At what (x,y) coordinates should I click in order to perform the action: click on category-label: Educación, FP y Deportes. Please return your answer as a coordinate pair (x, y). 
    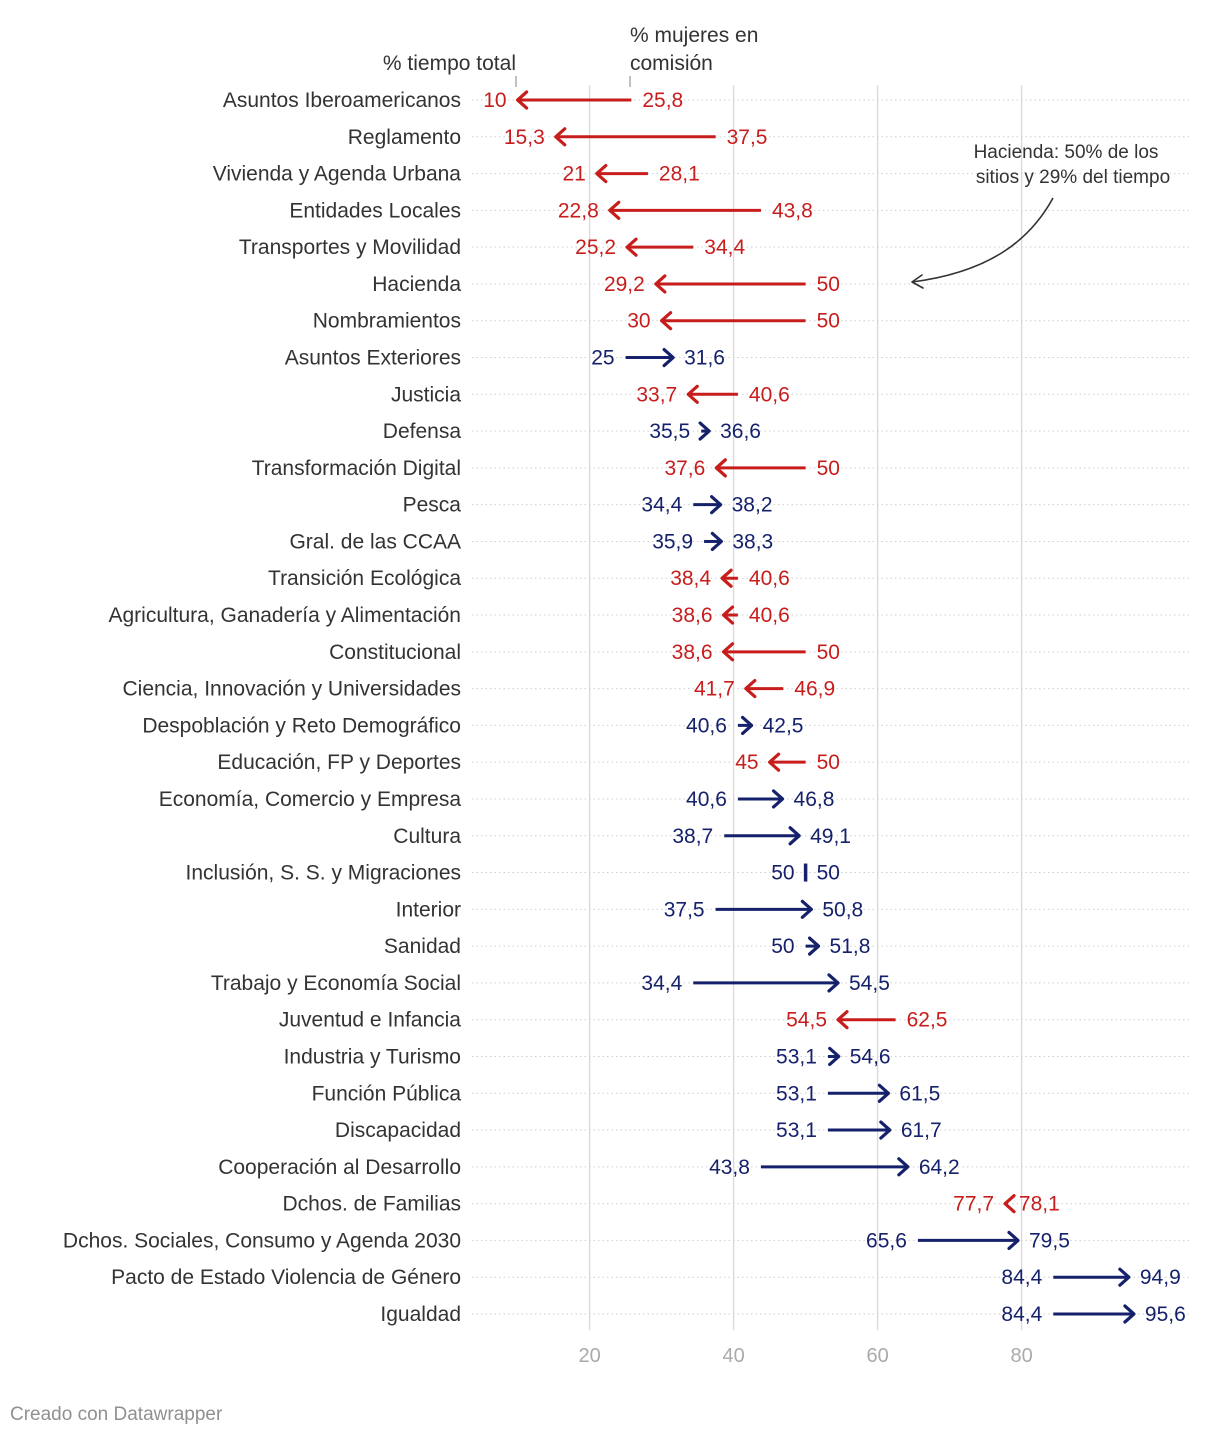
    Looking at the image, I should click on (339, 762).